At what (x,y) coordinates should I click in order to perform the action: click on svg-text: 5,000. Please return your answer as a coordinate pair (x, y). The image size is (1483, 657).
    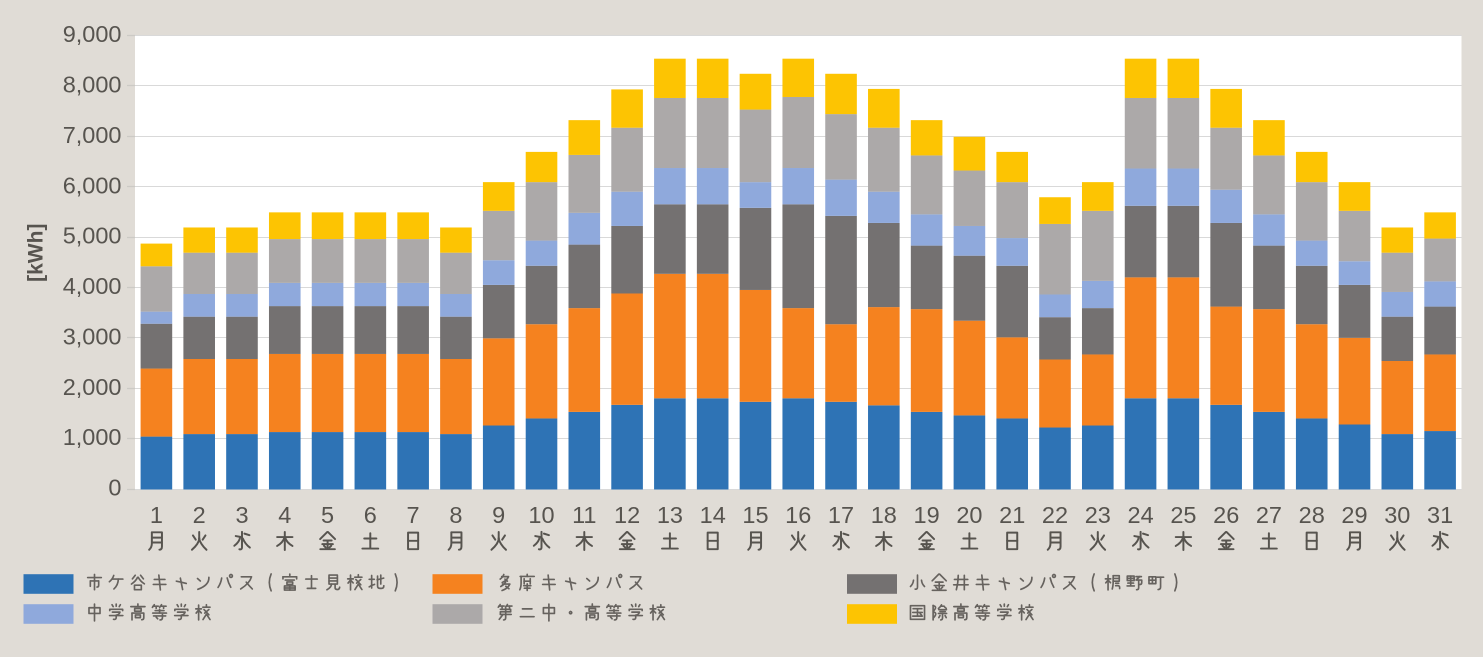
    Looking at the image, I should click on (92, 236).